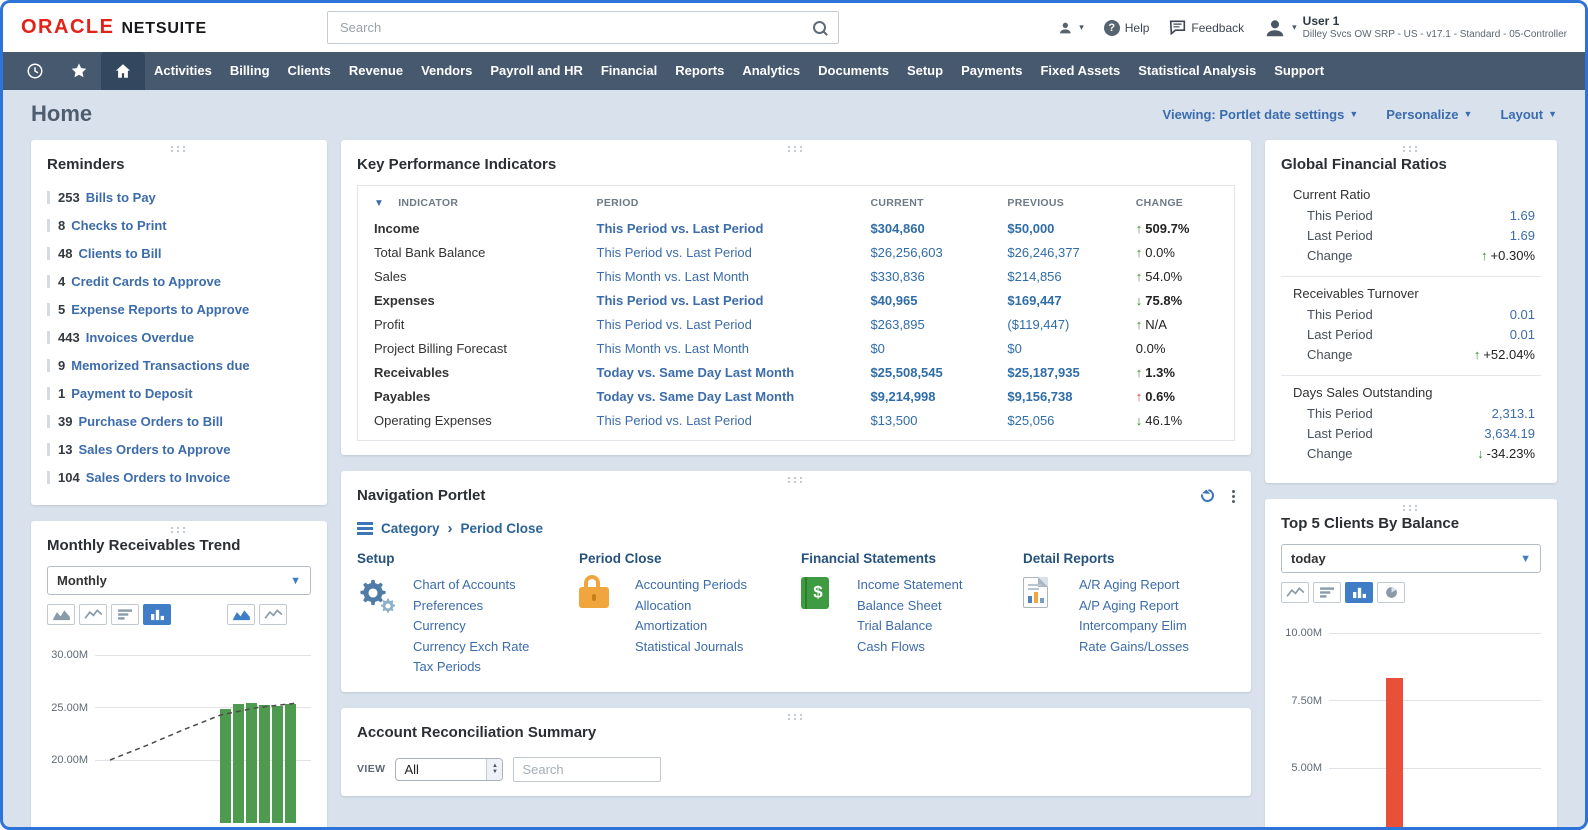 The image size is (1588, 830). Describe the element at coordinates (114, 27) in the screenshot. I see `netsuite-logo: ORACLE NETSUITE` at that location.